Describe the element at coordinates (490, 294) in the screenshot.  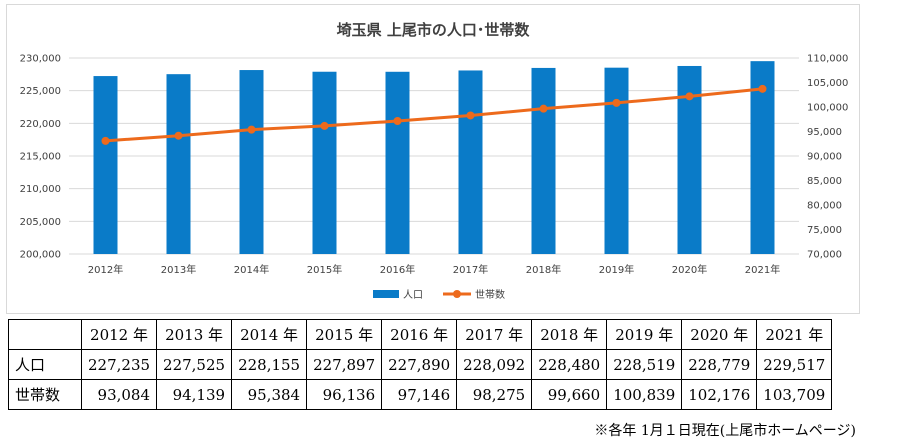
I see `legend-label: 世帯数` at that location.